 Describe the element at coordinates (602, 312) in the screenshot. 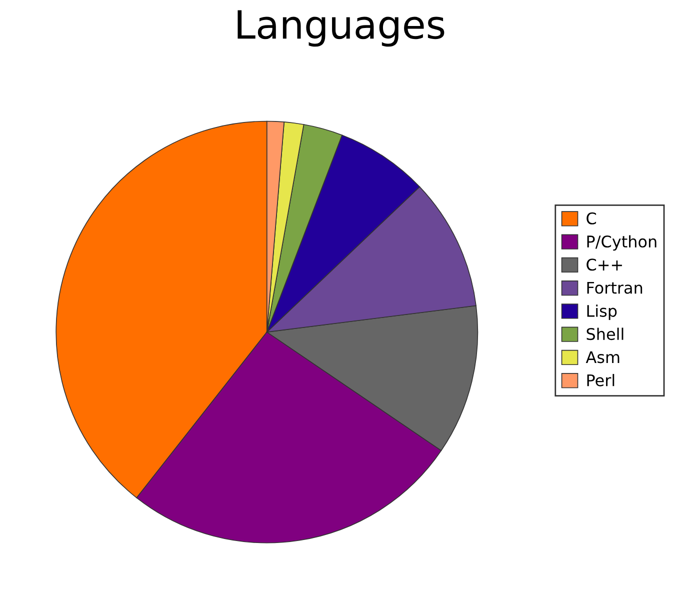

I see `legend-label: Lisp` at that location.